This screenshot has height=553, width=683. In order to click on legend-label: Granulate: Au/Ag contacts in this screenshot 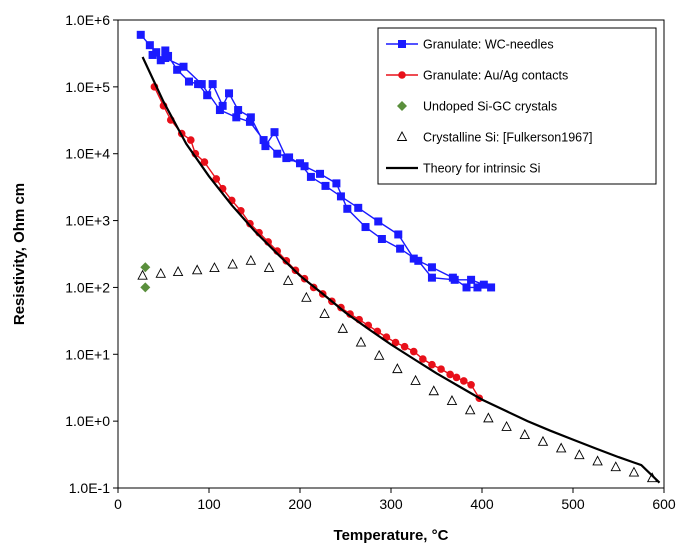, I will do `click(495, 76)`.